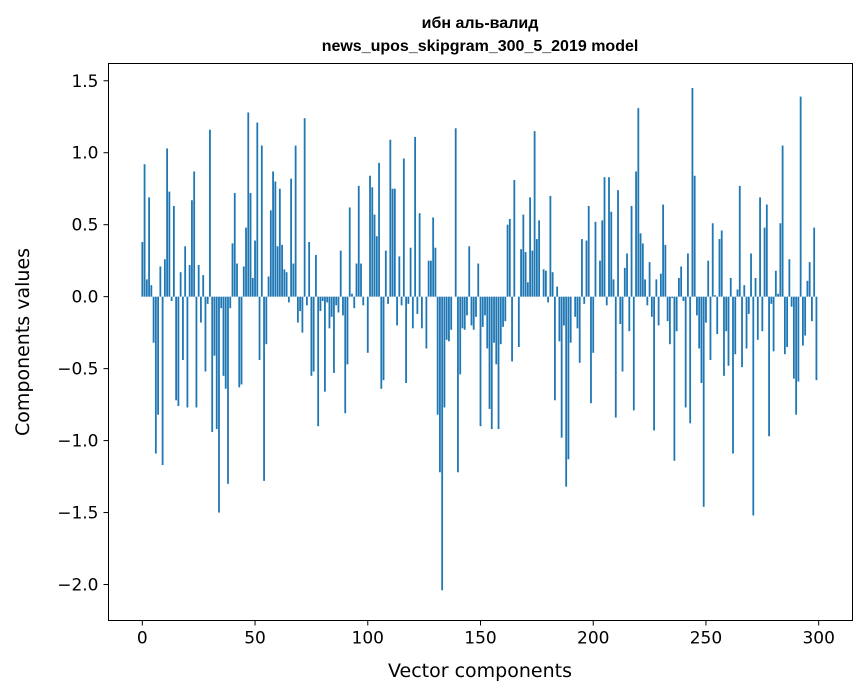 This screenshot has height=696, width=867. What do you see at coordinates (23, 342) in the screenshot?
I see `y-axis-label: Components values` at bounding box center [23, 342].